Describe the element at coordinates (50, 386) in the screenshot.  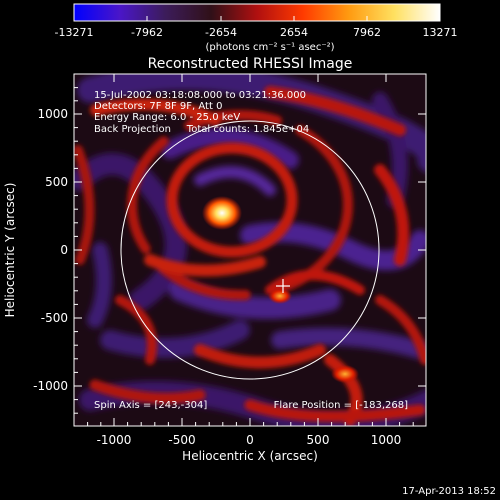
I see `y-tick-label: -1000` at that location.